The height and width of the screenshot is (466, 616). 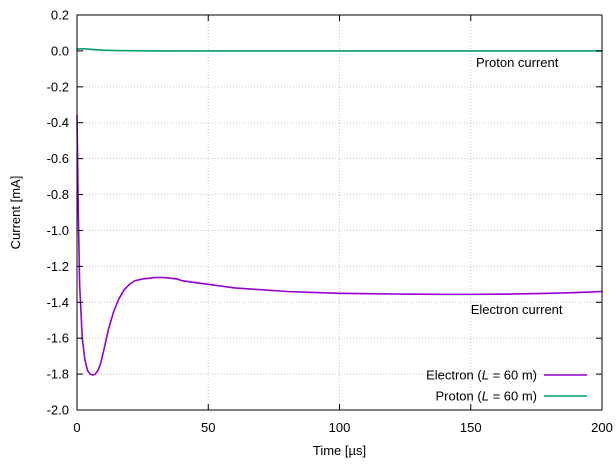 What do you see at coordinates (58, 266) in the screenshot?
I see `y-tick-label: -1.2` at bounding box center [58, 266].